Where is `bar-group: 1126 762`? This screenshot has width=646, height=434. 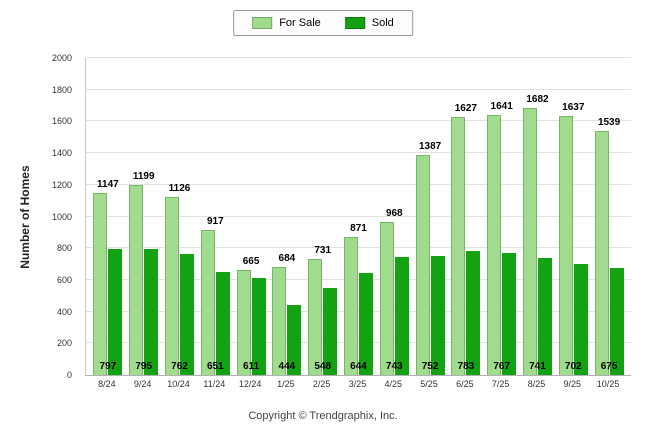
bar-group: 1126 762 is located at coordinates (180, 216).